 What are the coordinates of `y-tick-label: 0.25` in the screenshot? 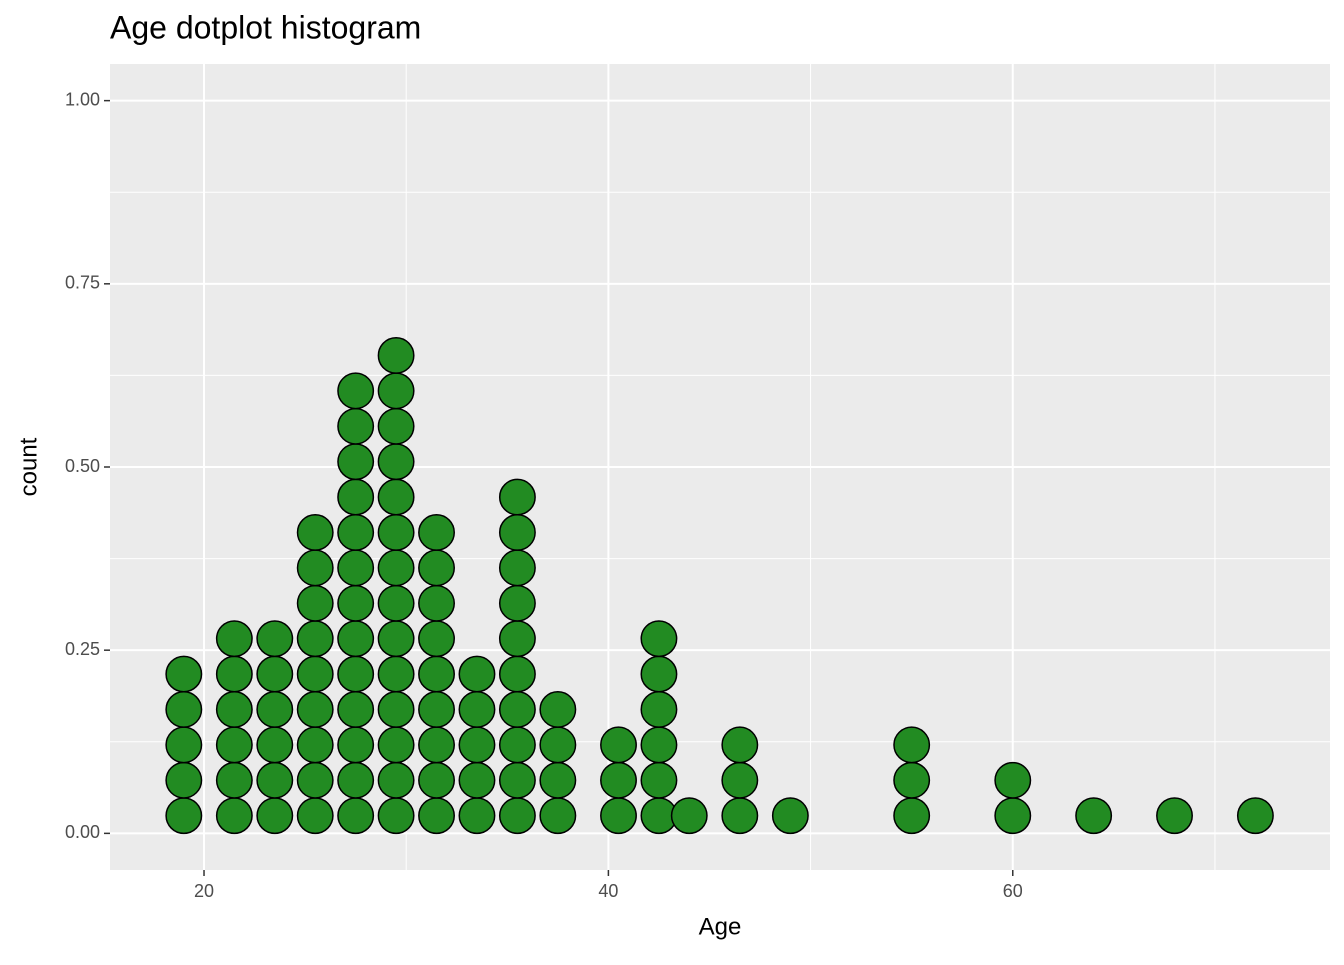 It's located at (82, 649).